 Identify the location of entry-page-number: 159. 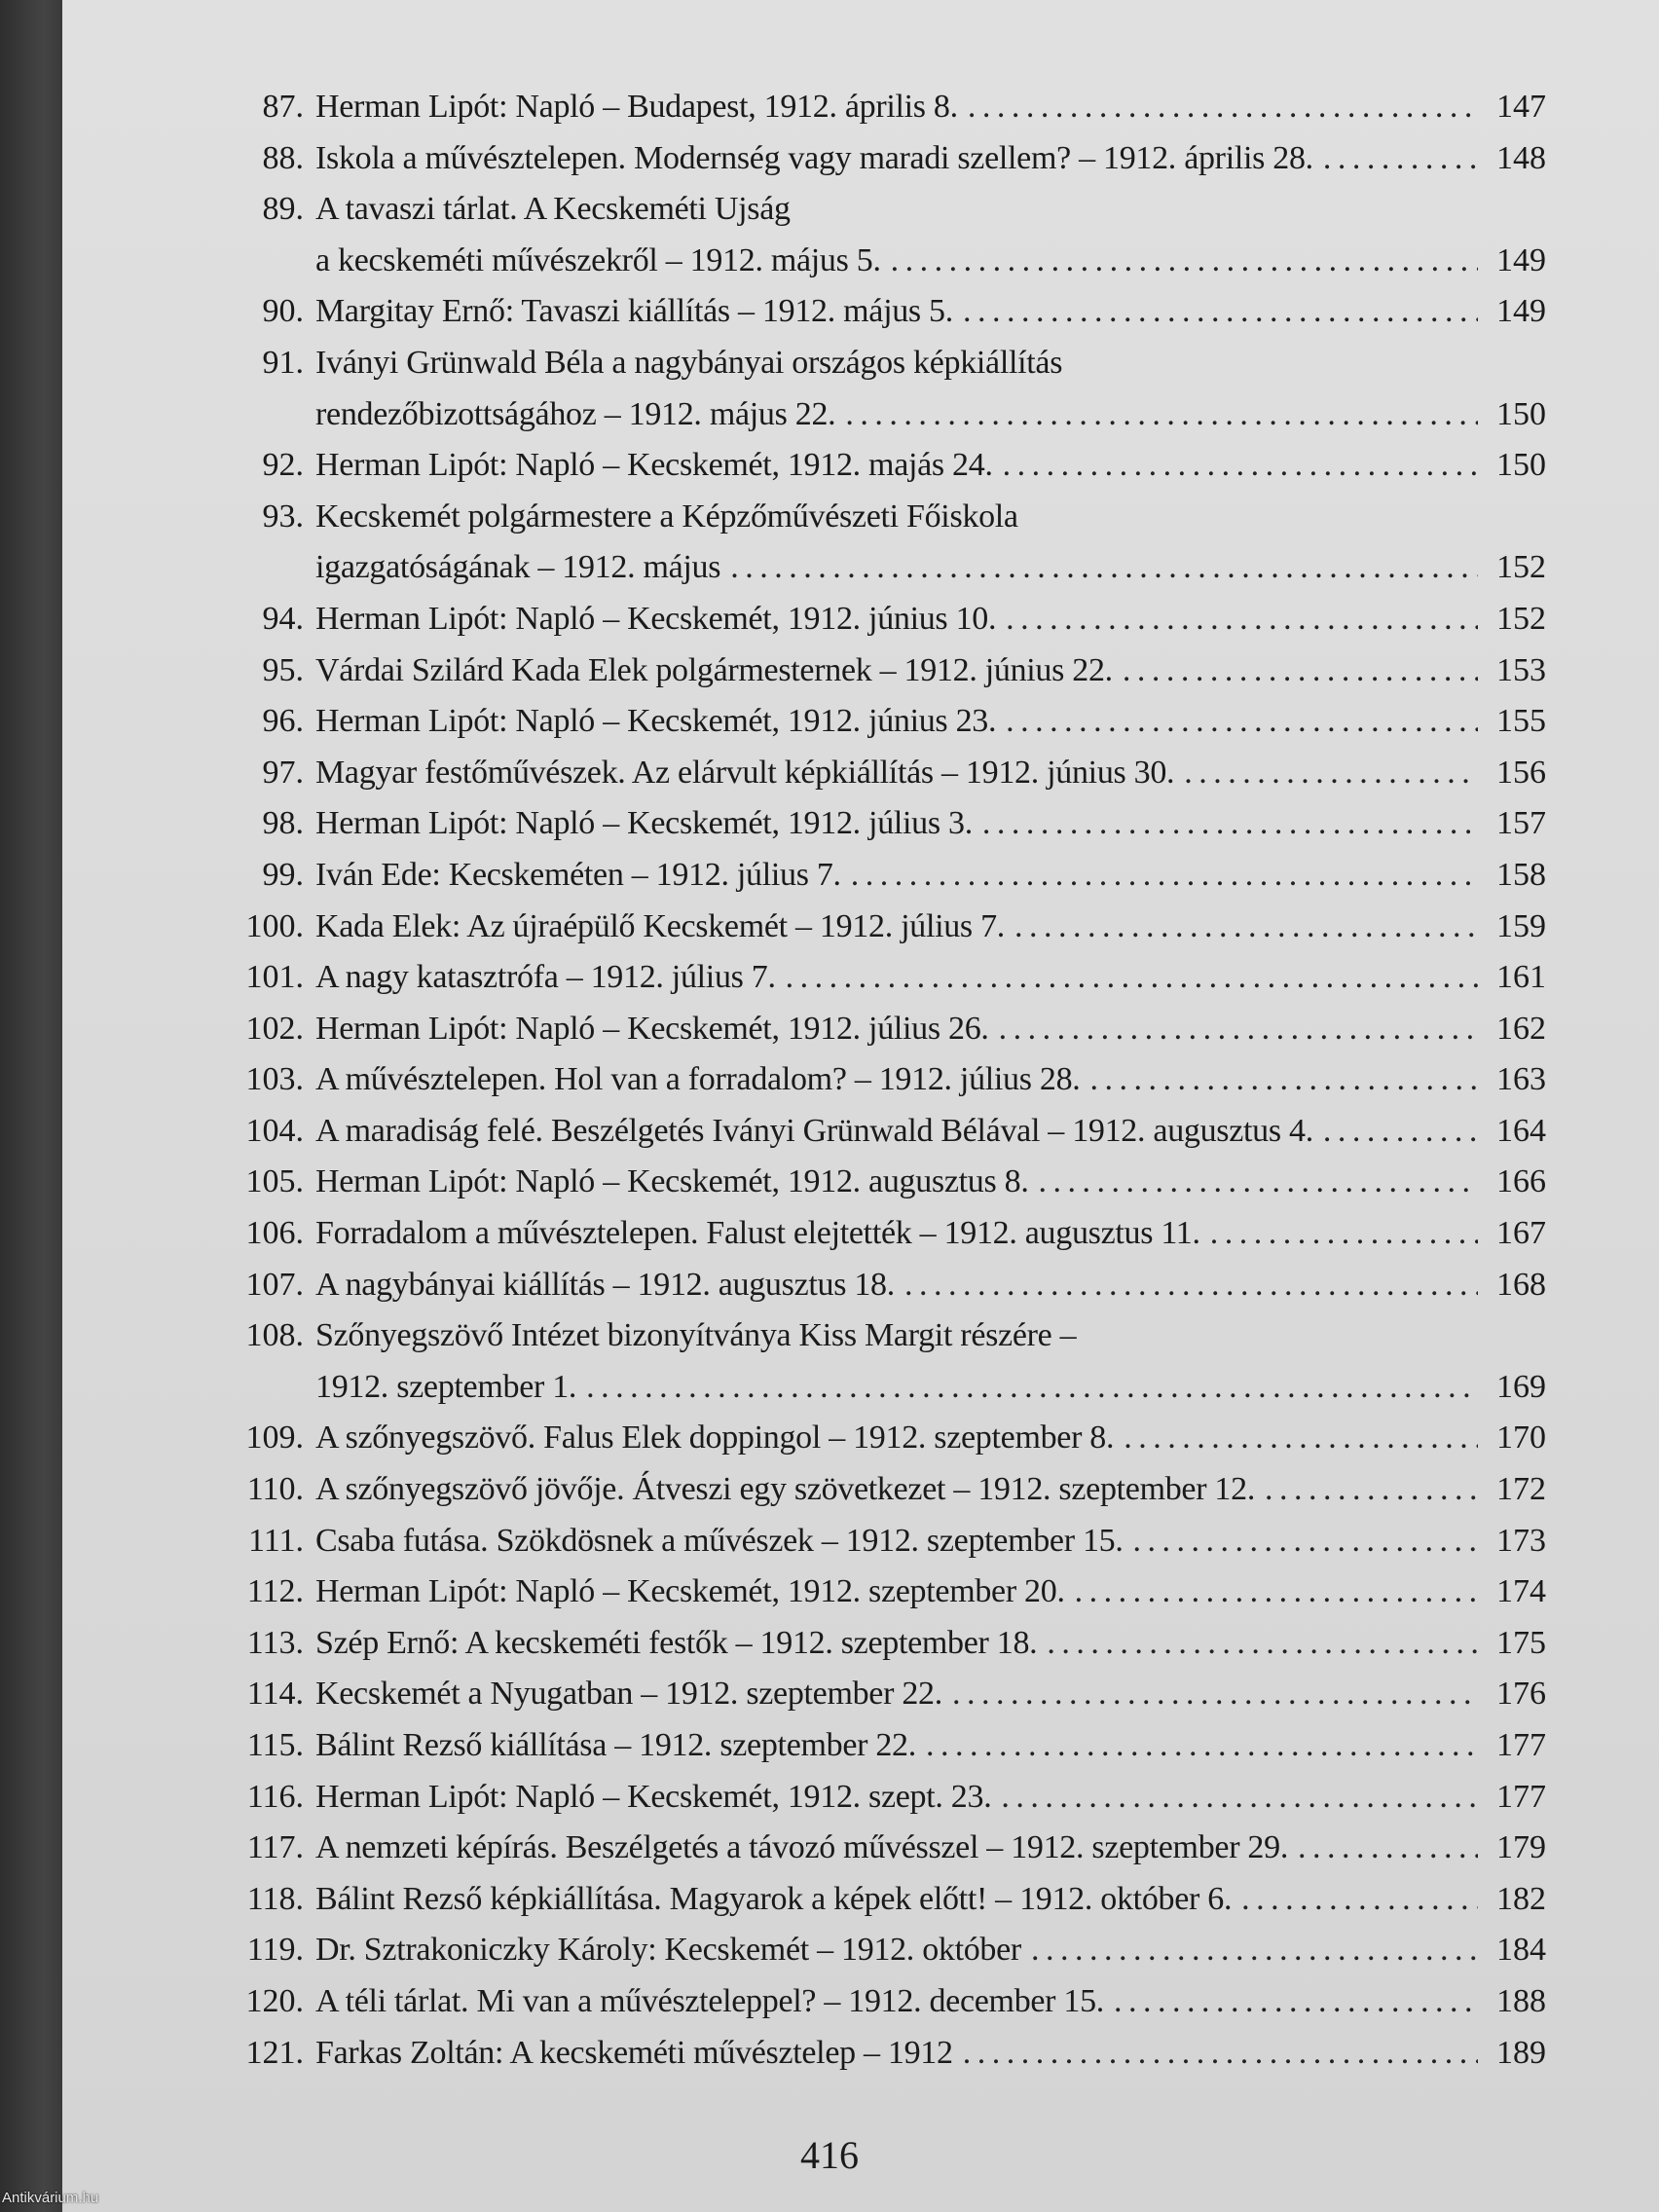
(1521, 925).